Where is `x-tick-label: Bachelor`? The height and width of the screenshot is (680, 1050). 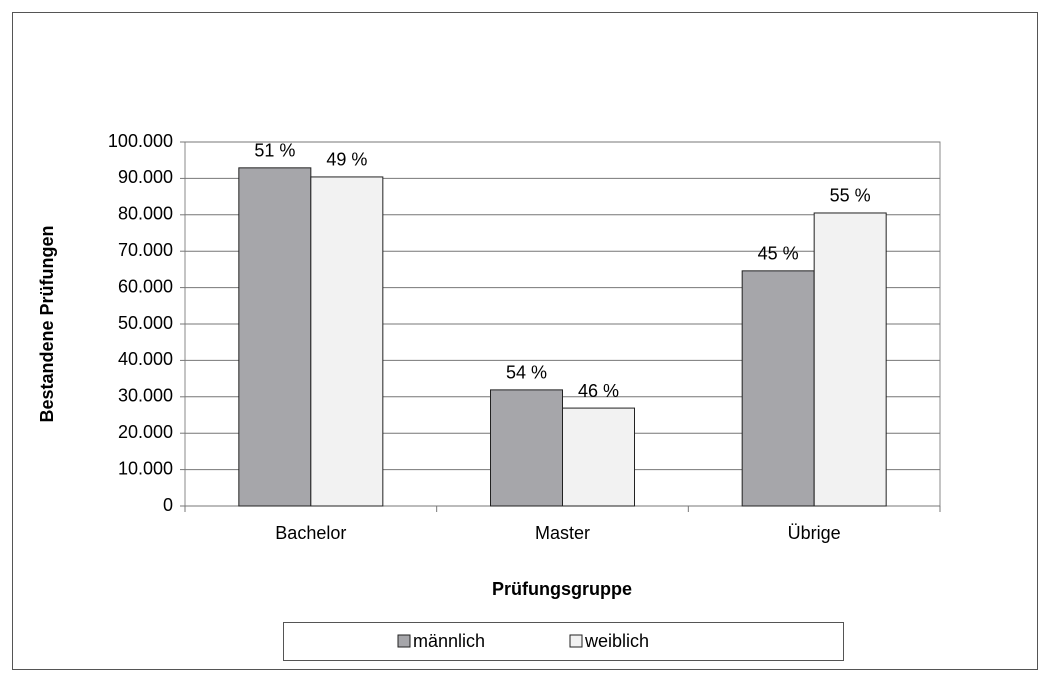
x-tick-label: Bachelor is located at coordinates (310, 533).